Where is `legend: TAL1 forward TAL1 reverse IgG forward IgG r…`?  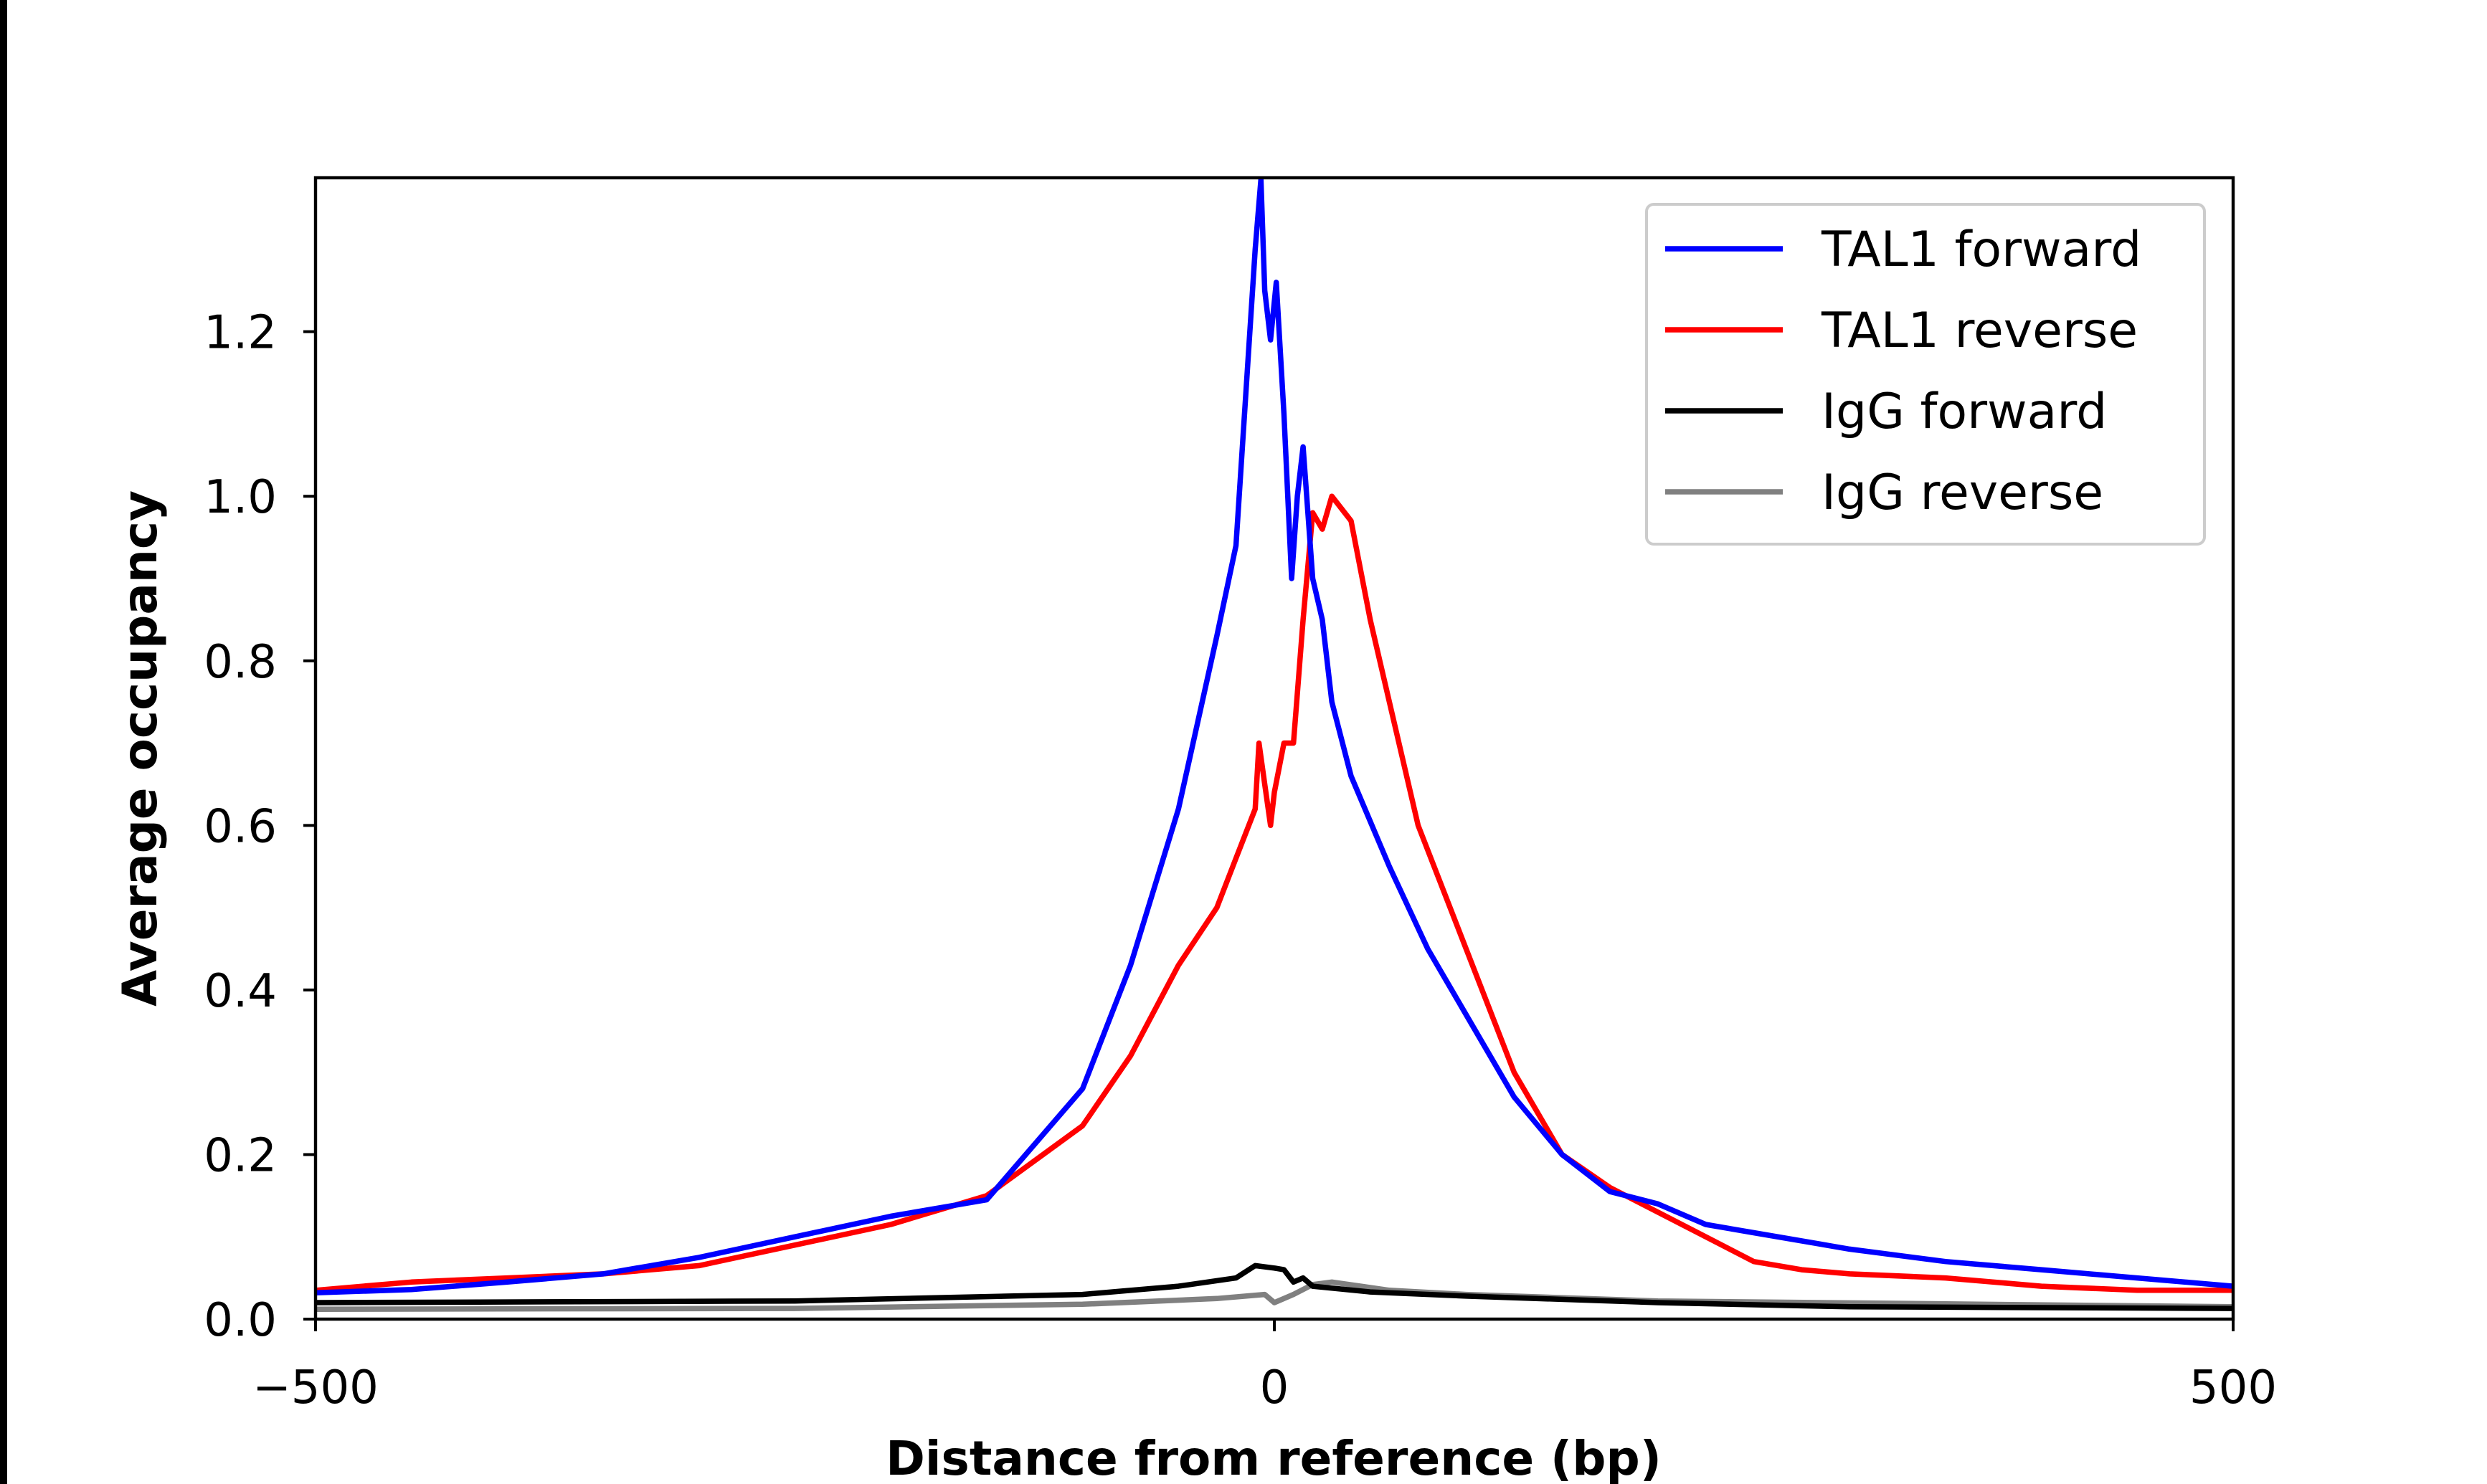
legend: TAL1 forward TAL1 reverse IgG forward IgG r… is located at coordinates (1926, 375).